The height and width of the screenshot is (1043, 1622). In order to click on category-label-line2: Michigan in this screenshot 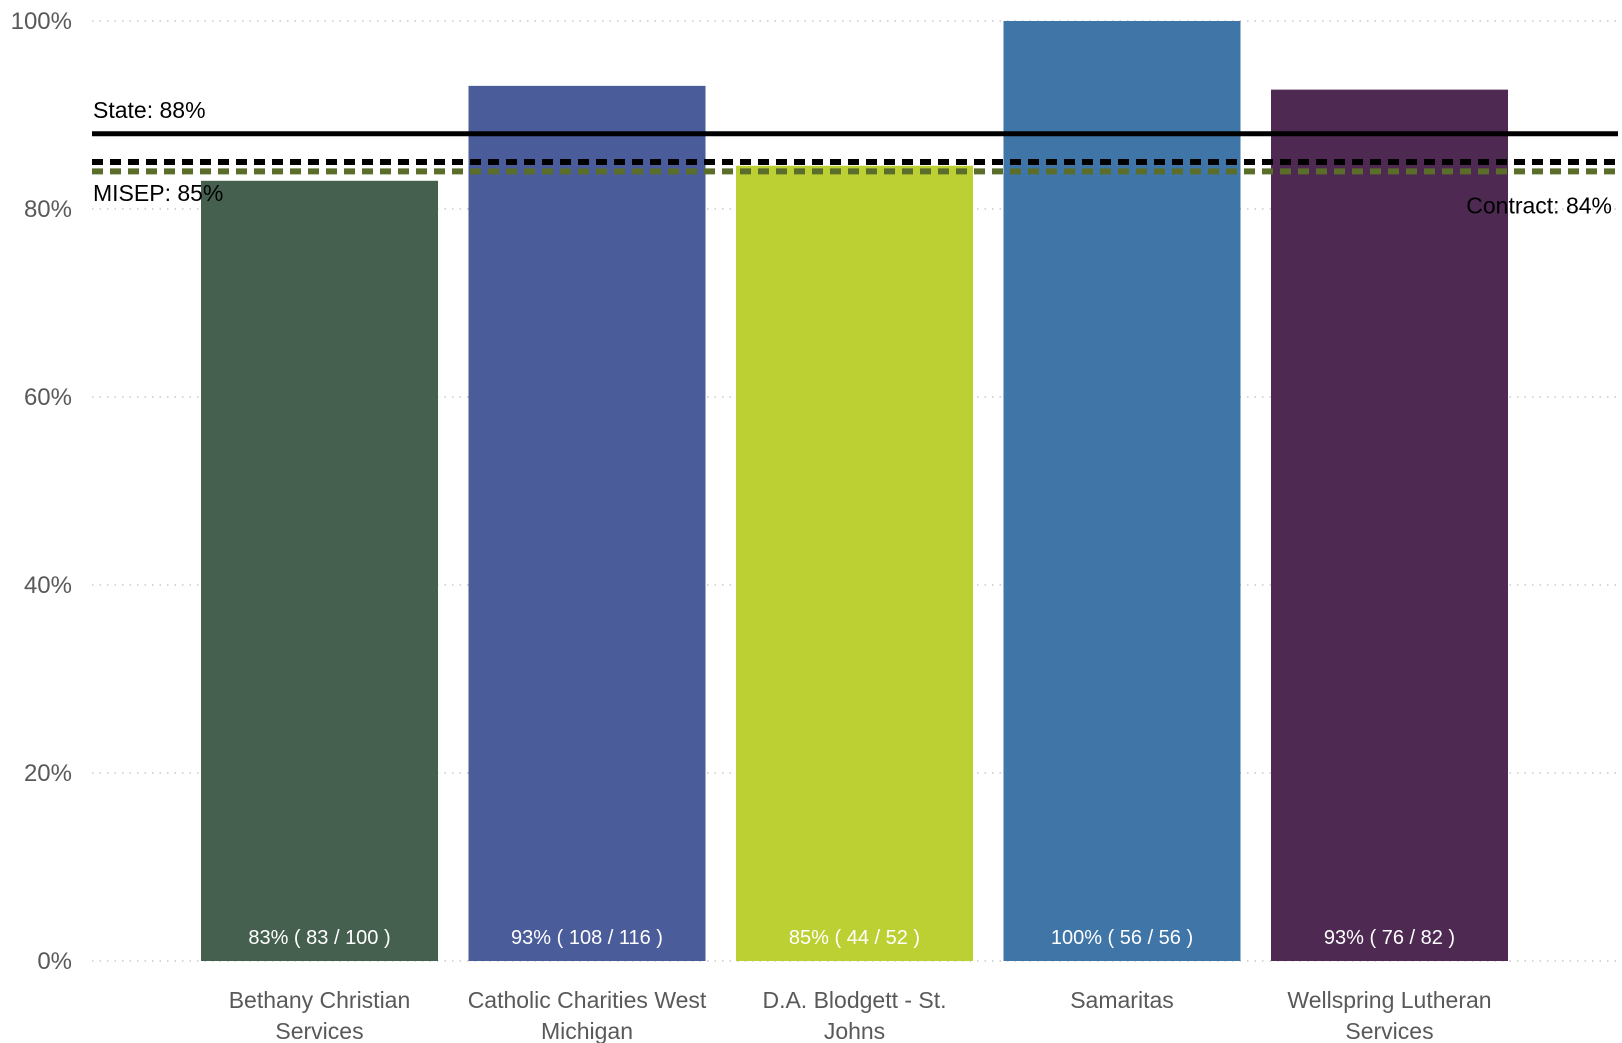, I will do `click(587, 1030)`.